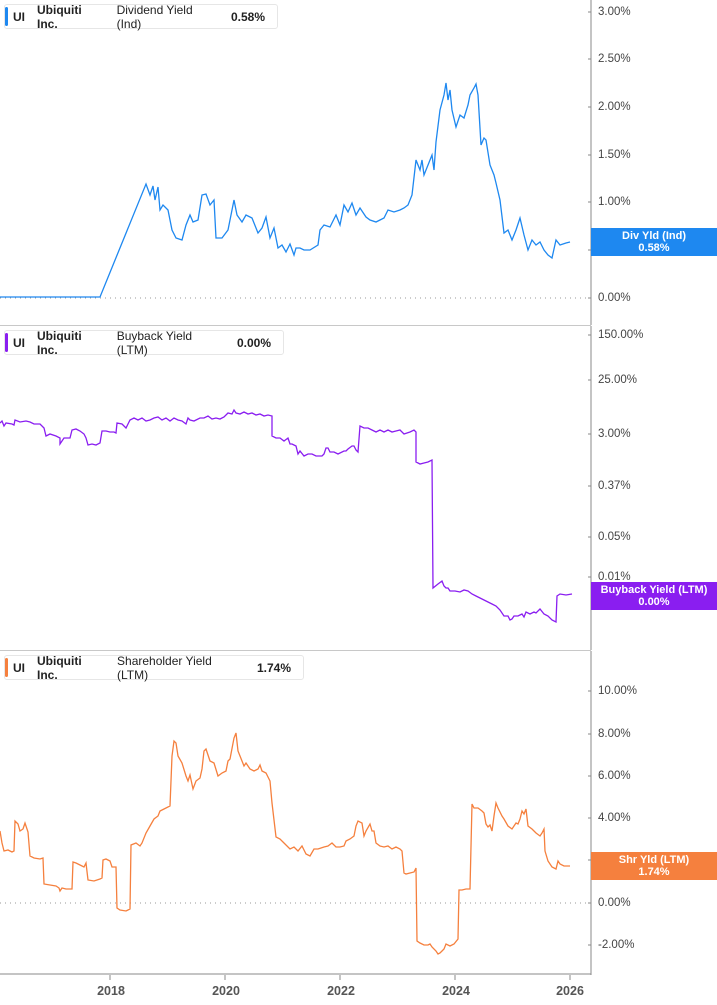 The width and height of the screenshot is (717, 1005). What do you see at coordinates (614, 537) in the screenshot?
I see `y-tick-label: 0.05%` at bounding box center [614, 537].